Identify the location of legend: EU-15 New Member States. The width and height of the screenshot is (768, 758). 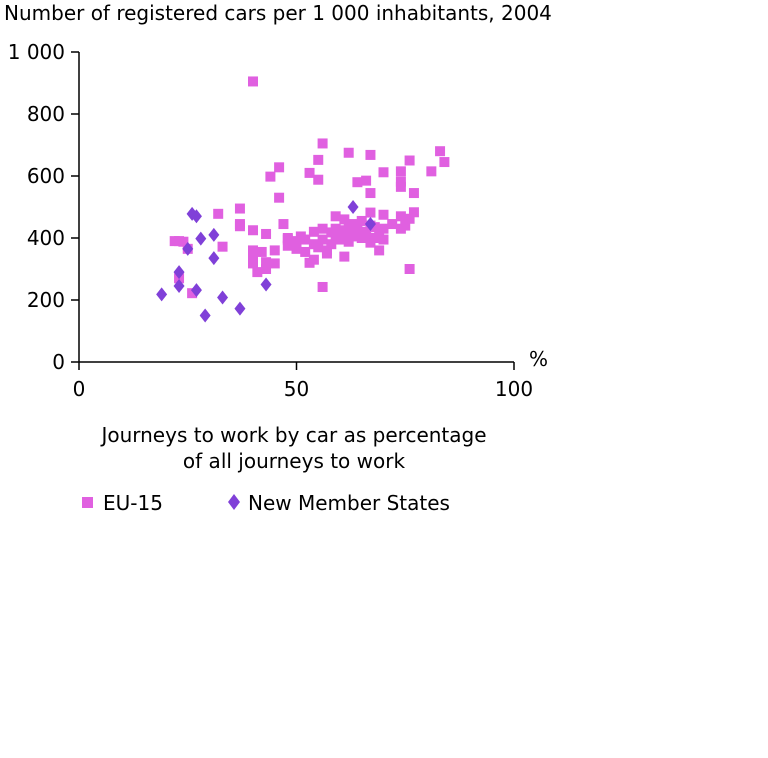
(266, 503).